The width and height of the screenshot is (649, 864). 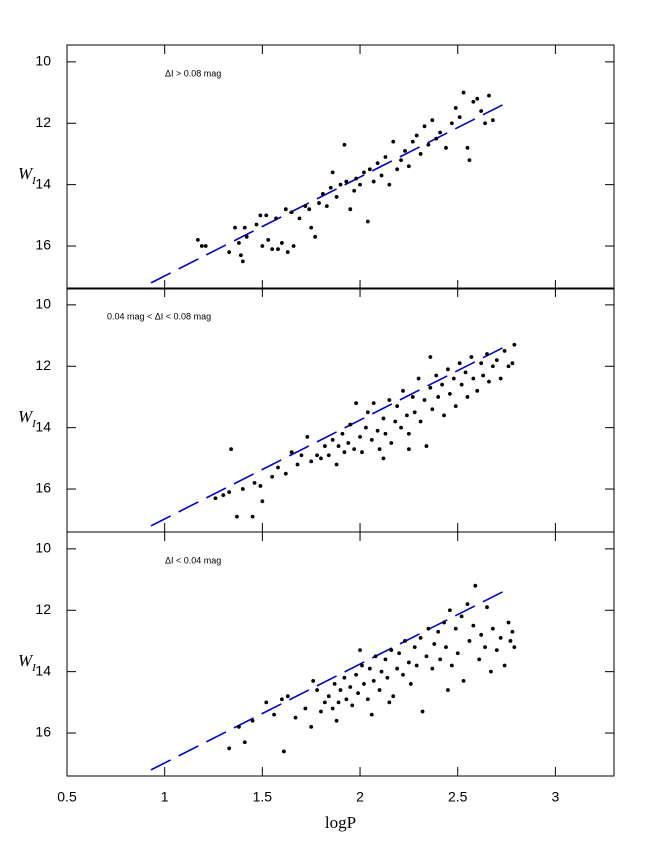 I want to click on x-axis-label: logP, so click(x=340, y=822).